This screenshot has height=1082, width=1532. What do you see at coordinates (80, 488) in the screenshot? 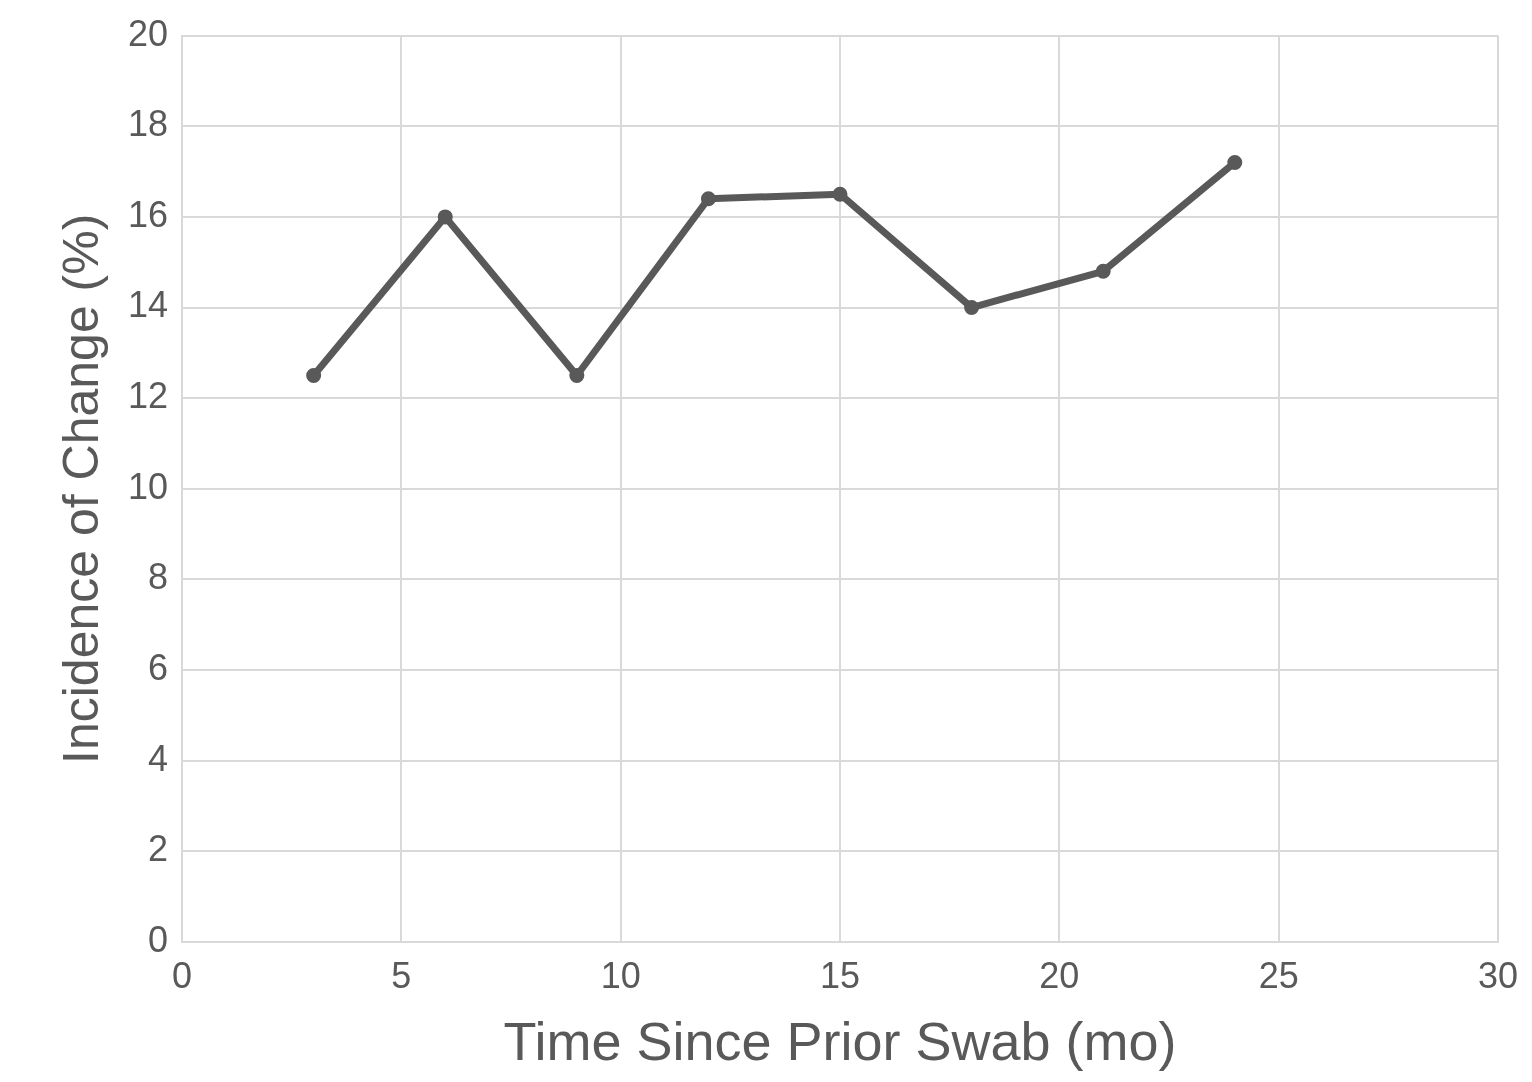
I see `y-axis-title: Incidence of Change (%)` at bounding box center [80, 488].